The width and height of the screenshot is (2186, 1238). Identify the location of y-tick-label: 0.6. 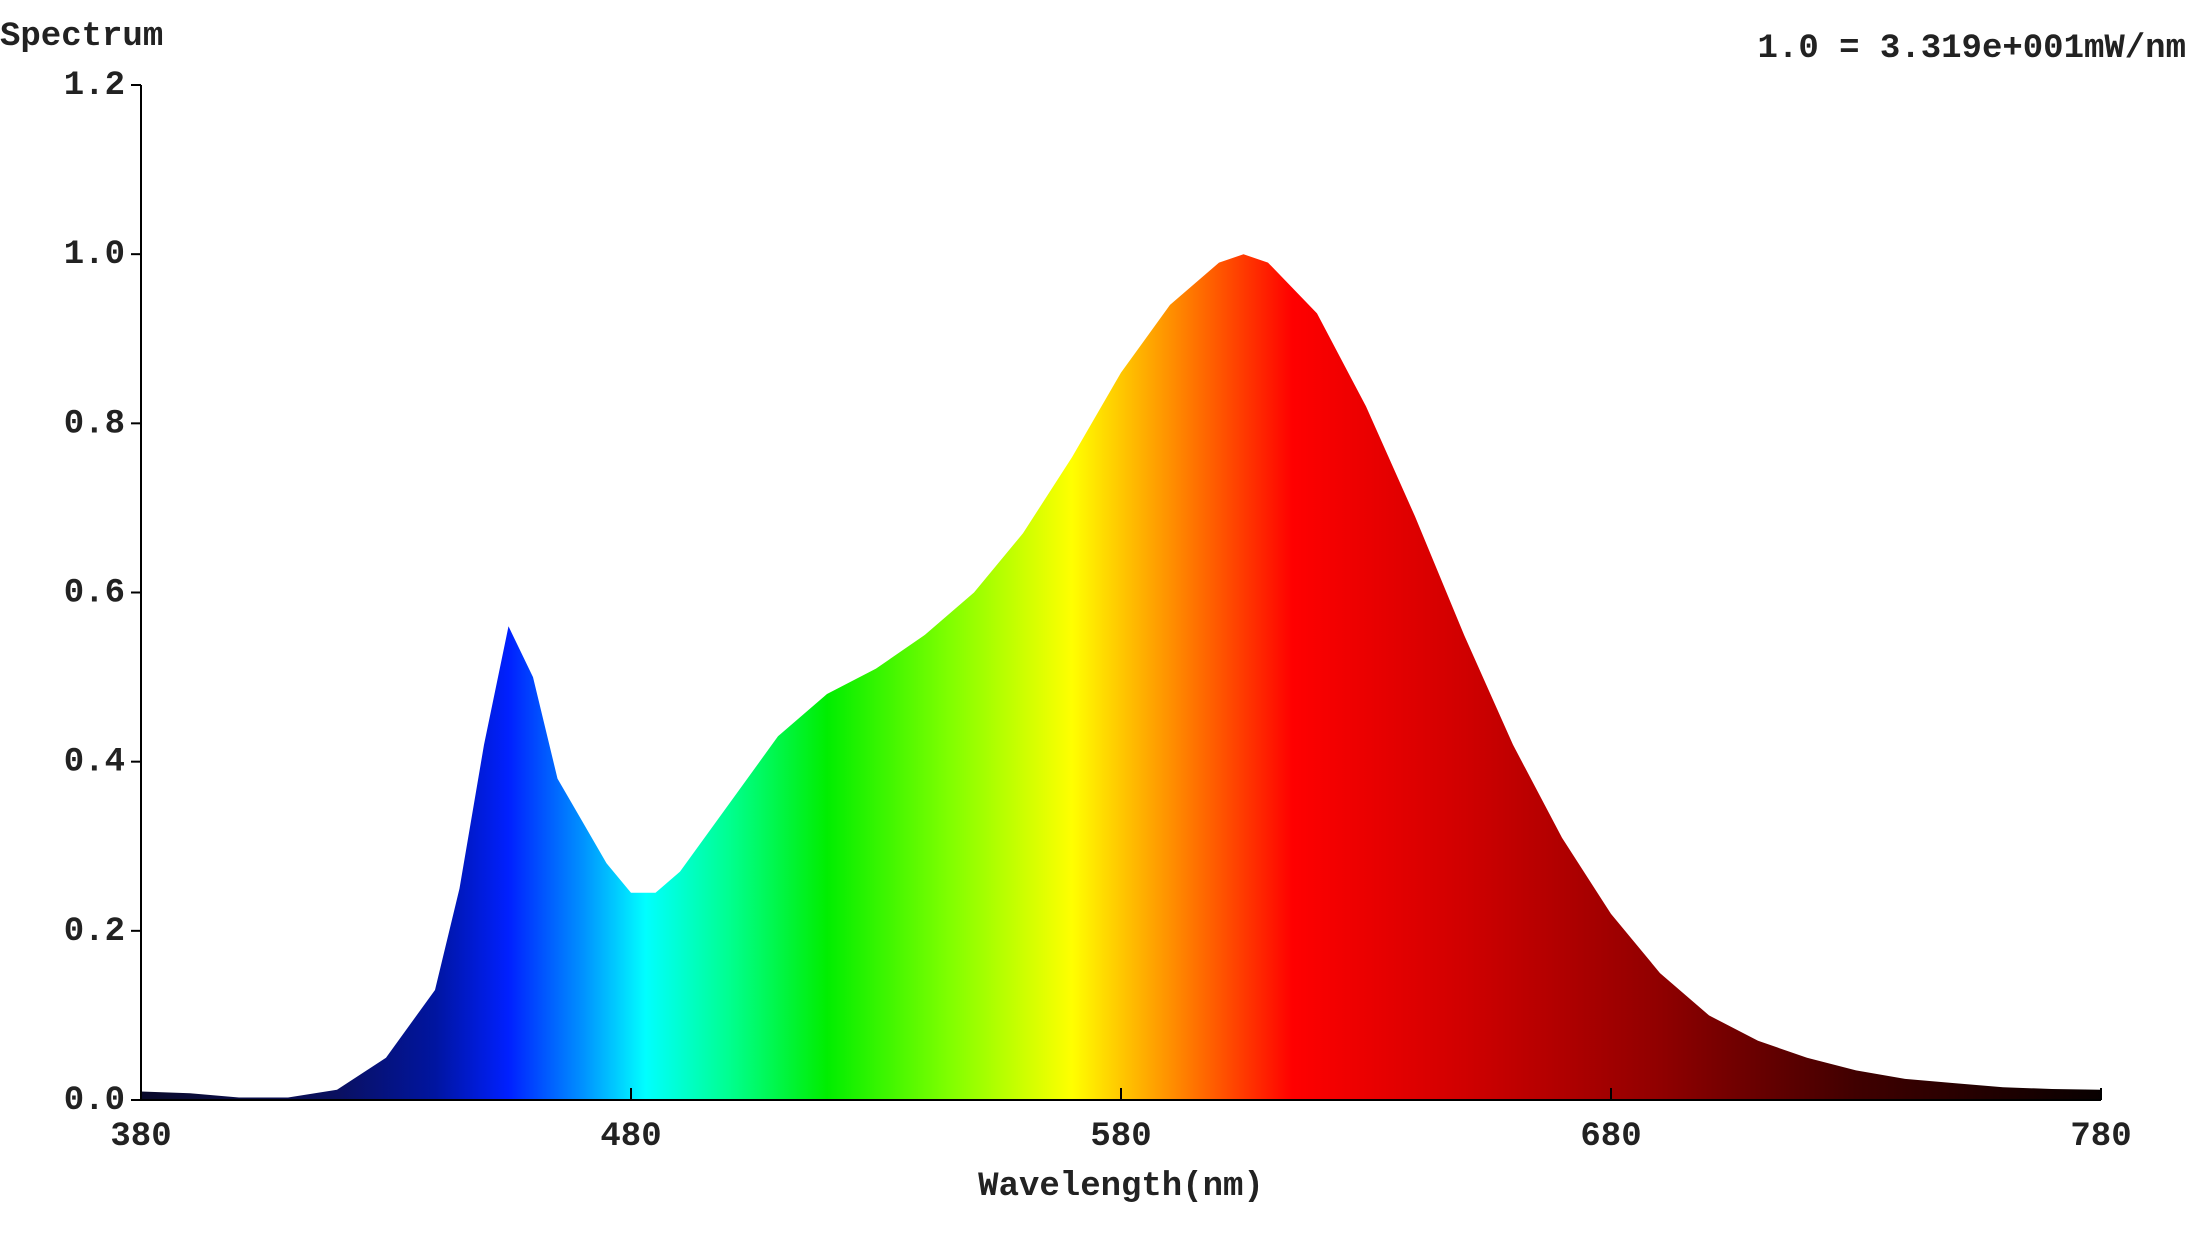
(94, 593).